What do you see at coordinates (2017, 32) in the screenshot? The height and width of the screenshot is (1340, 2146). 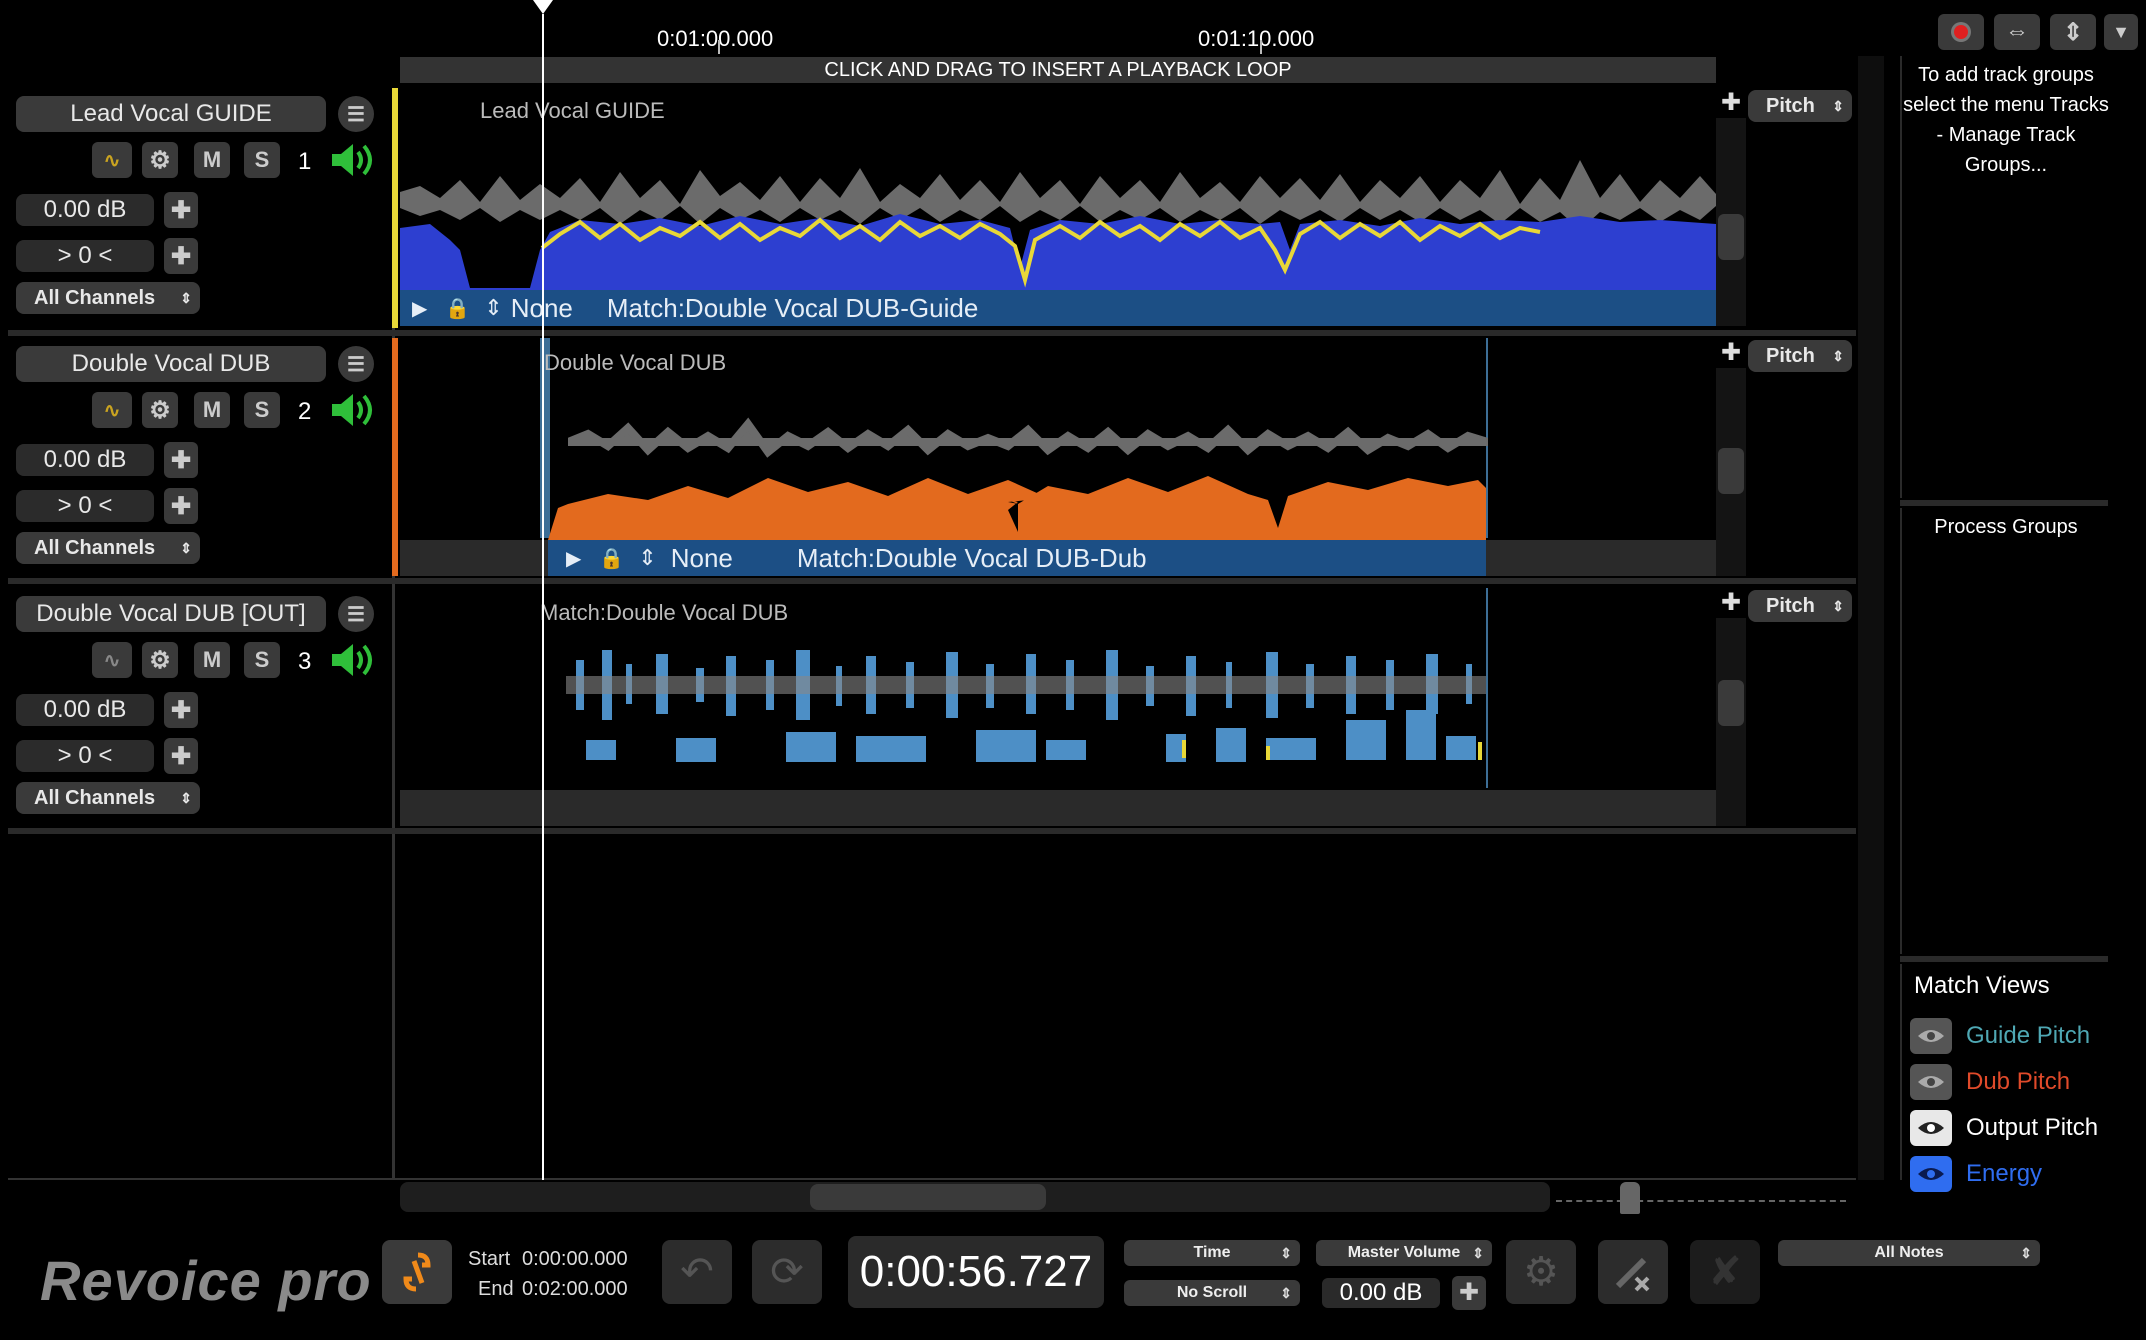 I see `zoom-horizontal-button: ⇔` at bounding box center [2017, 32].